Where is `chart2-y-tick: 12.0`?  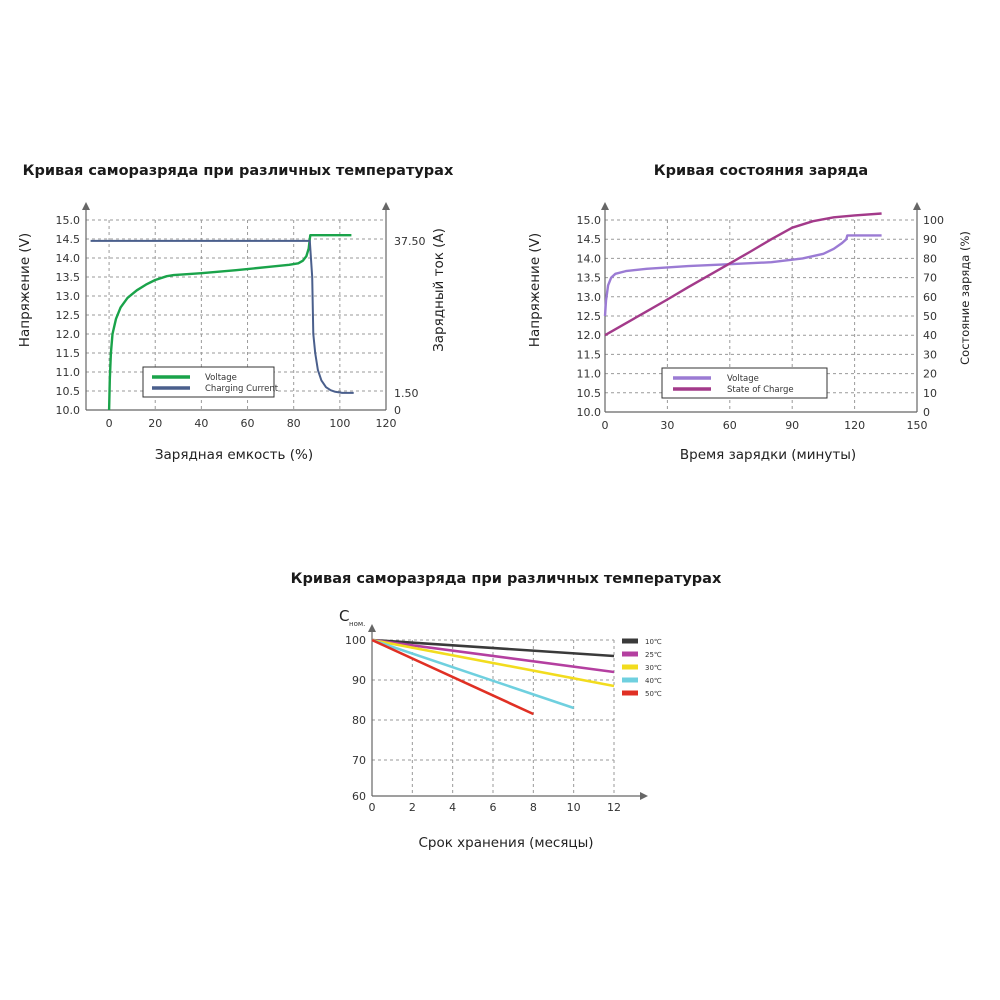 chart2-y-tick: 12.0 is located at coordinates (589, 335).